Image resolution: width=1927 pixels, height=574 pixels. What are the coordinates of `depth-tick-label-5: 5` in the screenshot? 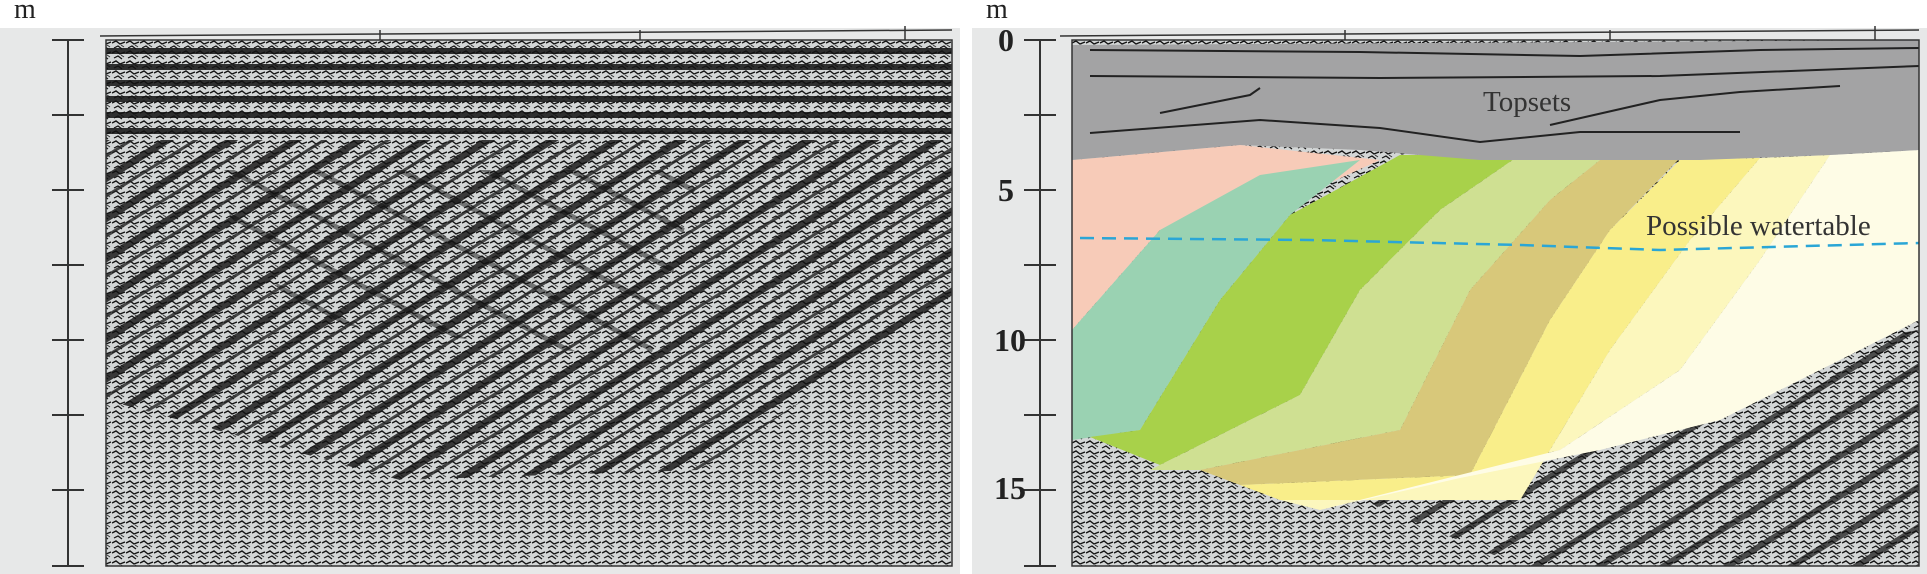 It's located at (1006, 190).